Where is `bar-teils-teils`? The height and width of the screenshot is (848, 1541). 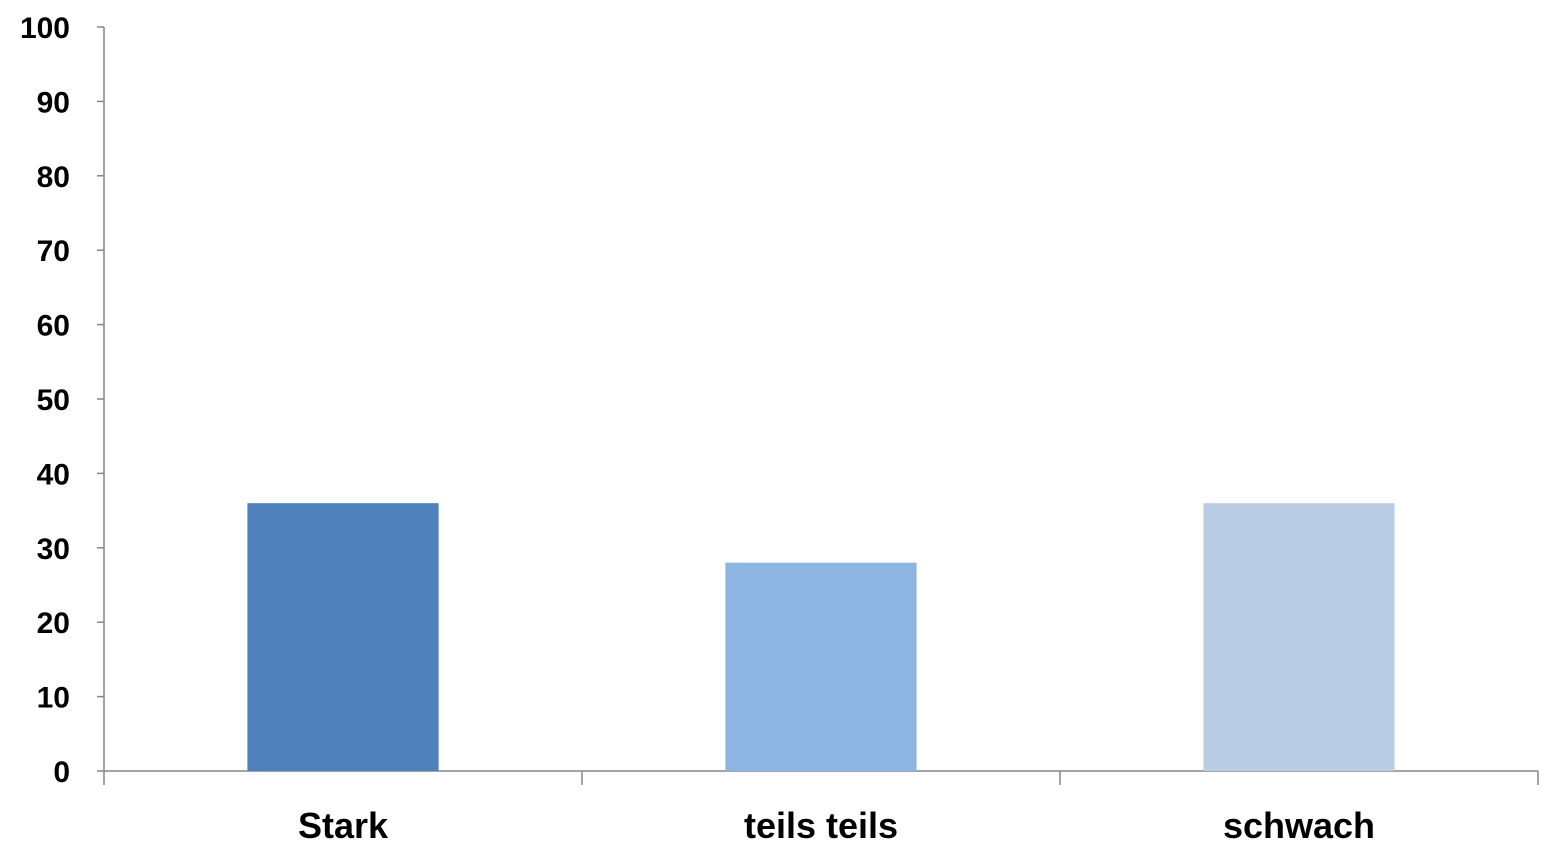
bar-teils-teils is located at coordinates (821, 666).